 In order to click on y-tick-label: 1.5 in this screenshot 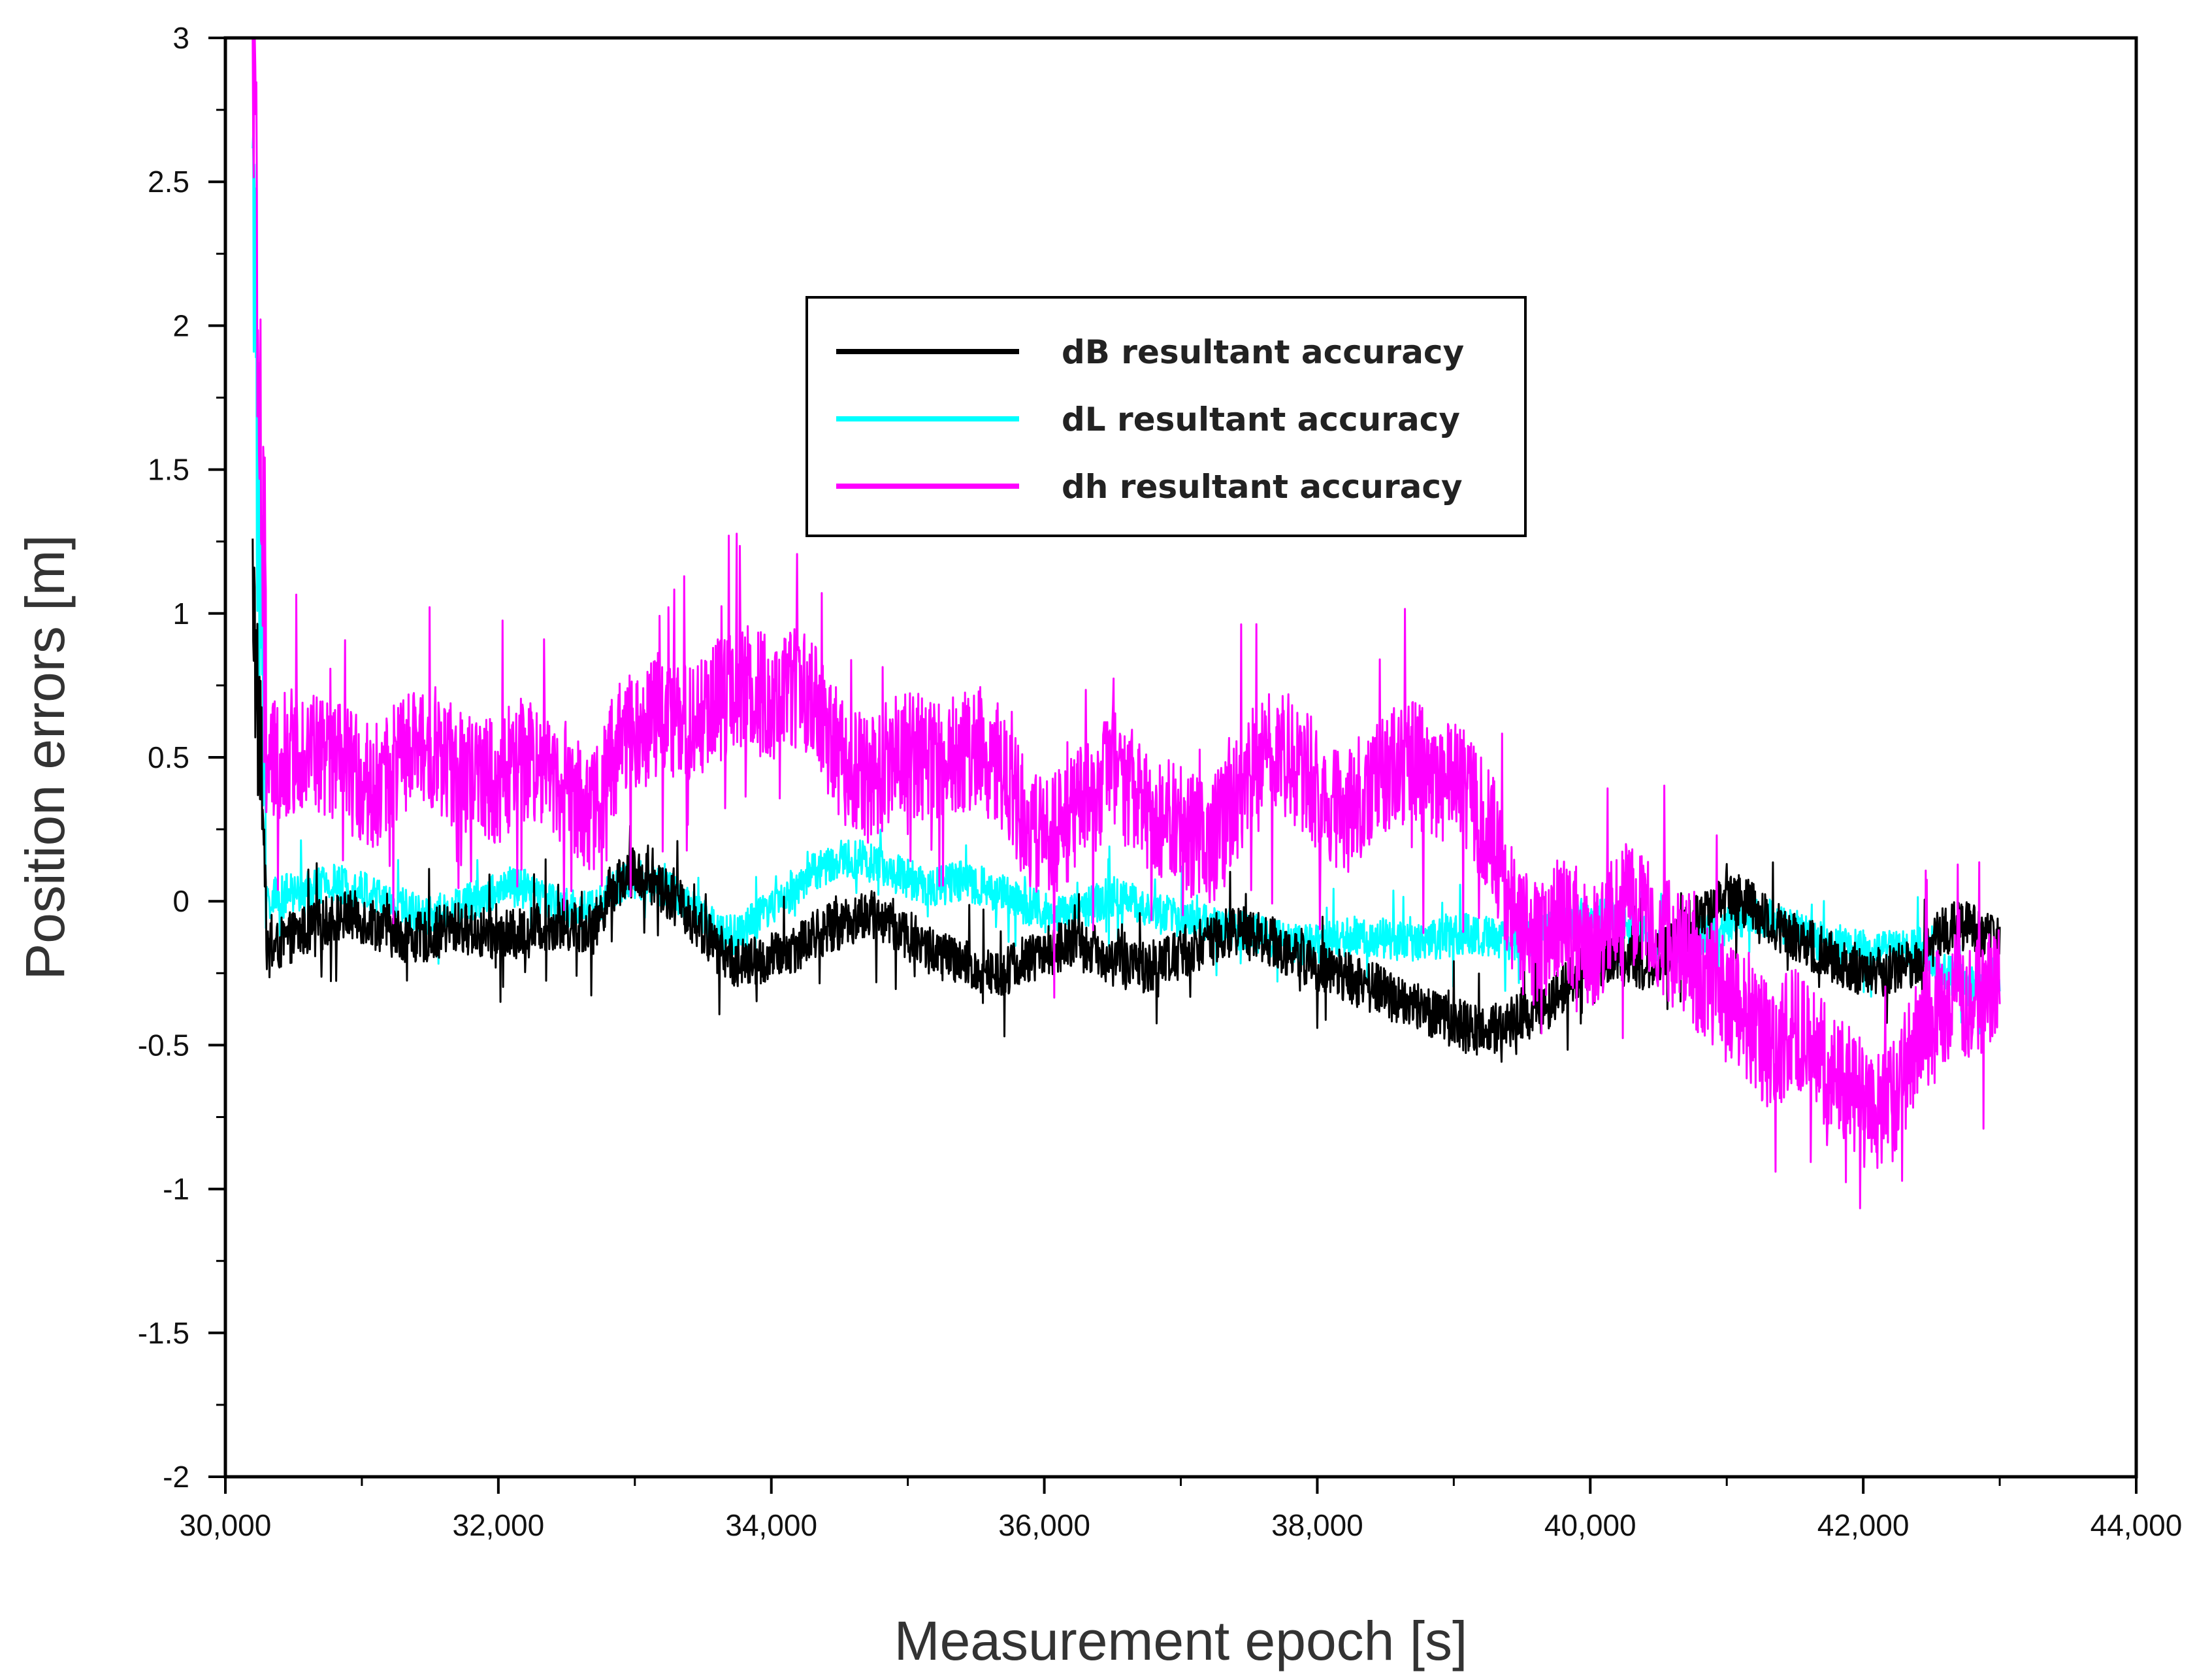, I will do `click(169, 470)`.